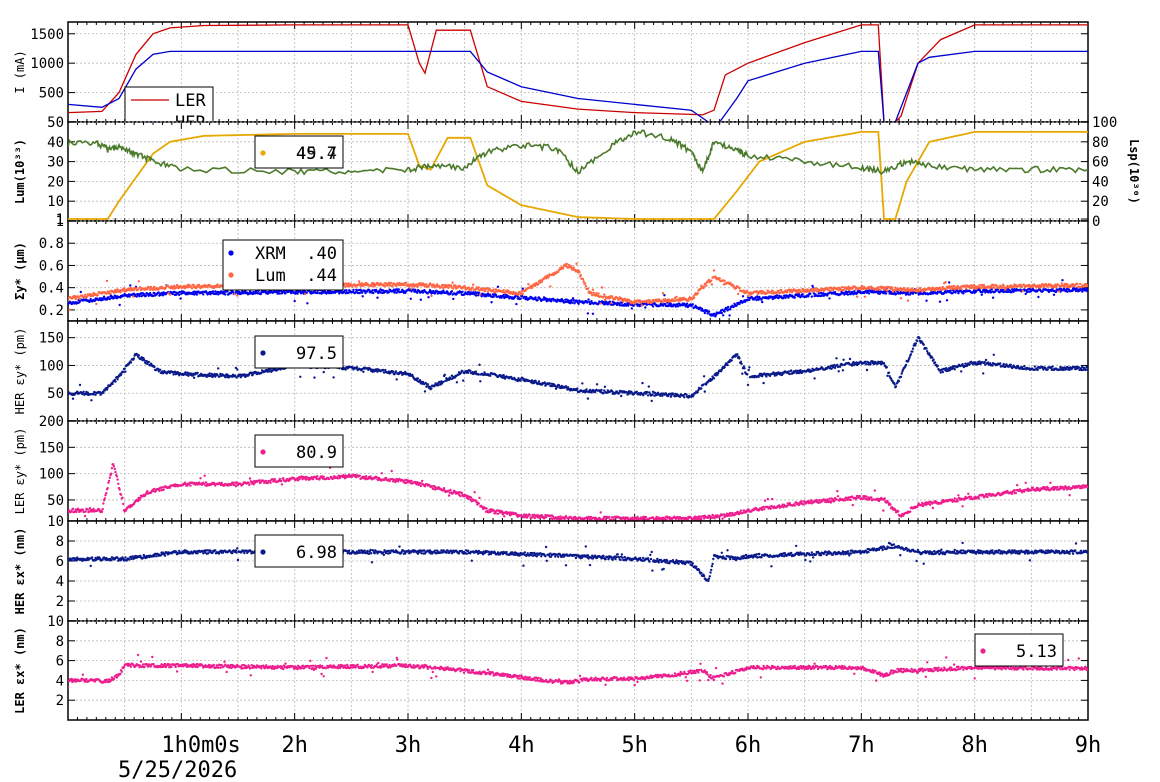 This screenshot has width=1160, height=782. I want to click on legend: XRM .40 Lum .44, so click(283, 265).